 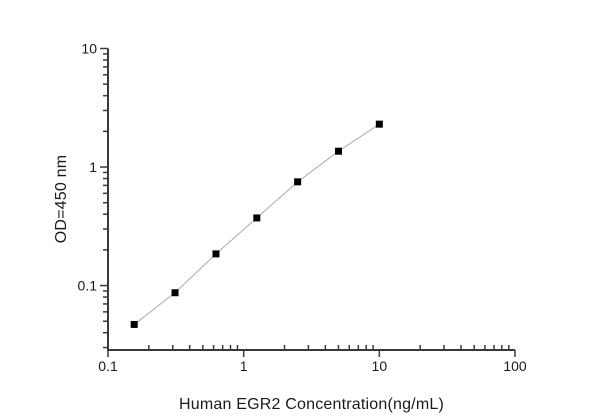 I want to click on x-axis-title: Human EGR2 Concentration(ng/mL), so click(x=311, y=404).